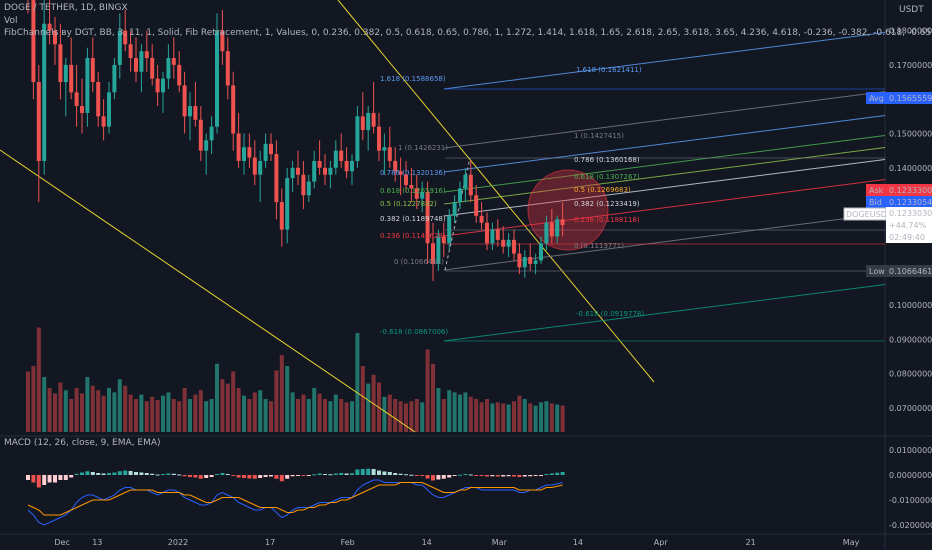  I want to click on price-tick-label: 0.1800000, so click(910, 31).